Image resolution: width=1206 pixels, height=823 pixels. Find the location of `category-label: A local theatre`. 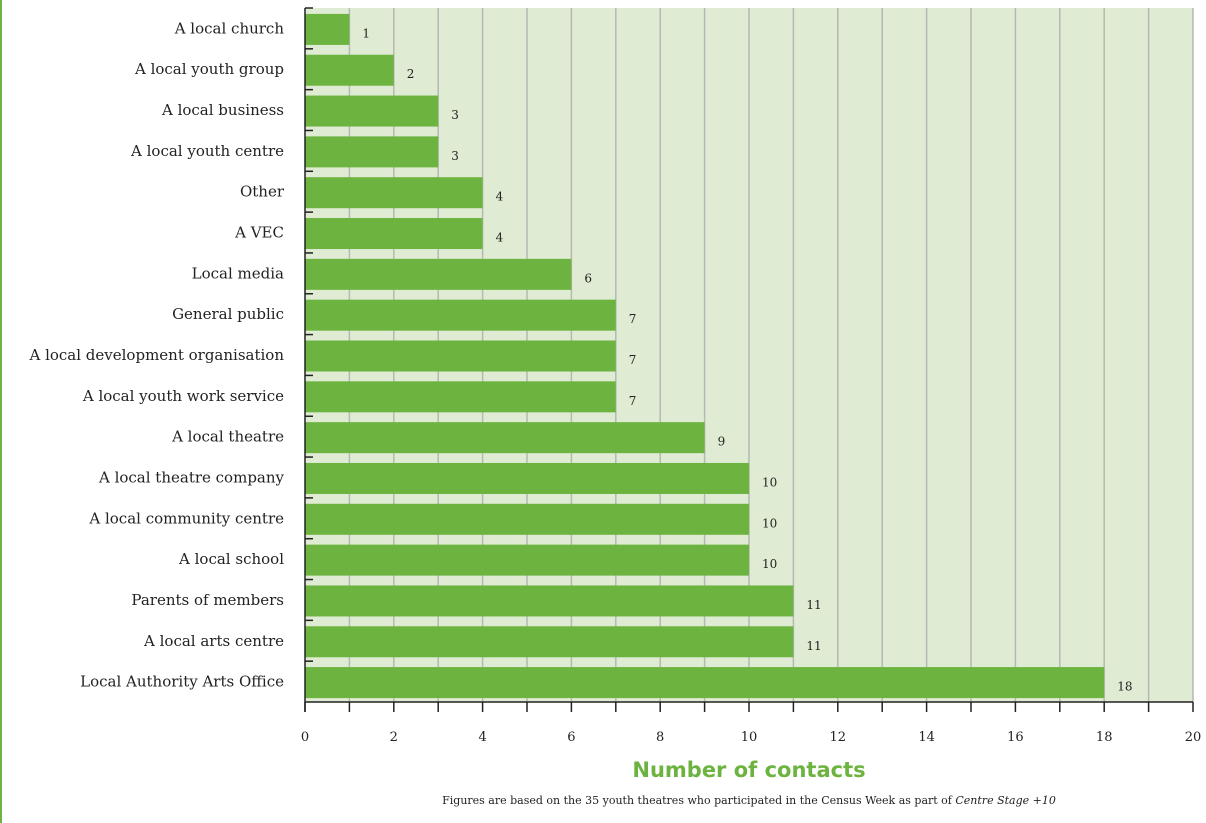

category-label: A local theatre is located at coordinates (227, 437).